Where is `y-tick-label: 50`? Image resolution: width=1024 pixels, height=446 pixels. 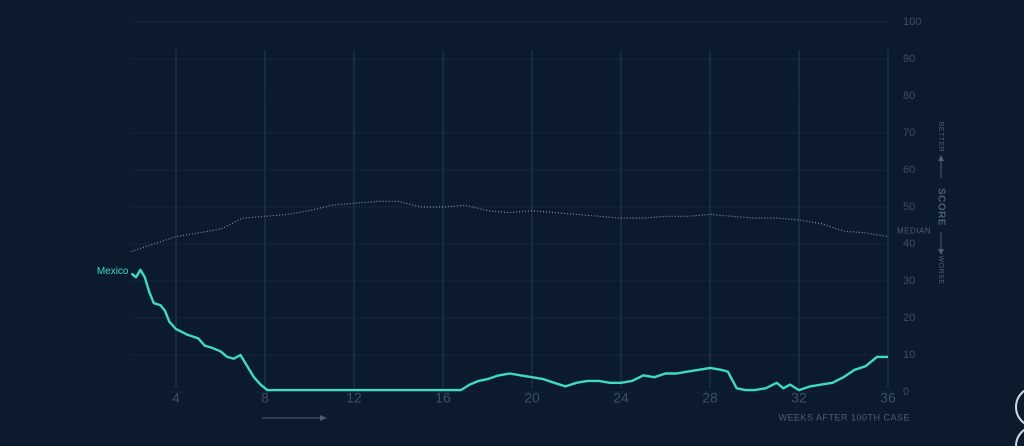 y-tick-label: 50 is located at coordinates (909, 207).